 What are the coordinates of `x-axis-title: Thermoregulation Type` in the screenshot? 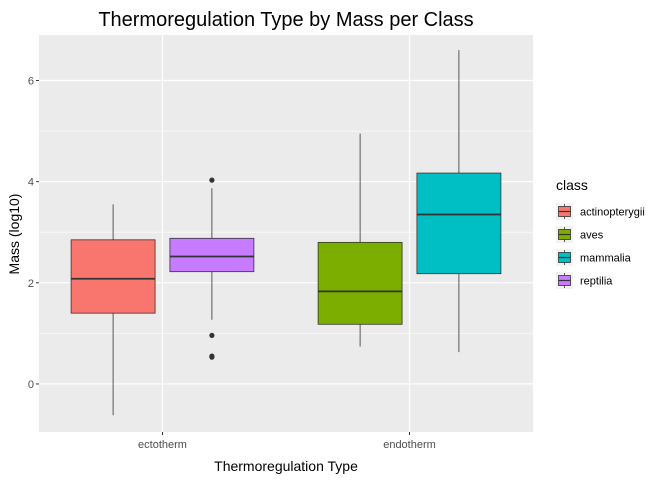 It's located at (286, 466).